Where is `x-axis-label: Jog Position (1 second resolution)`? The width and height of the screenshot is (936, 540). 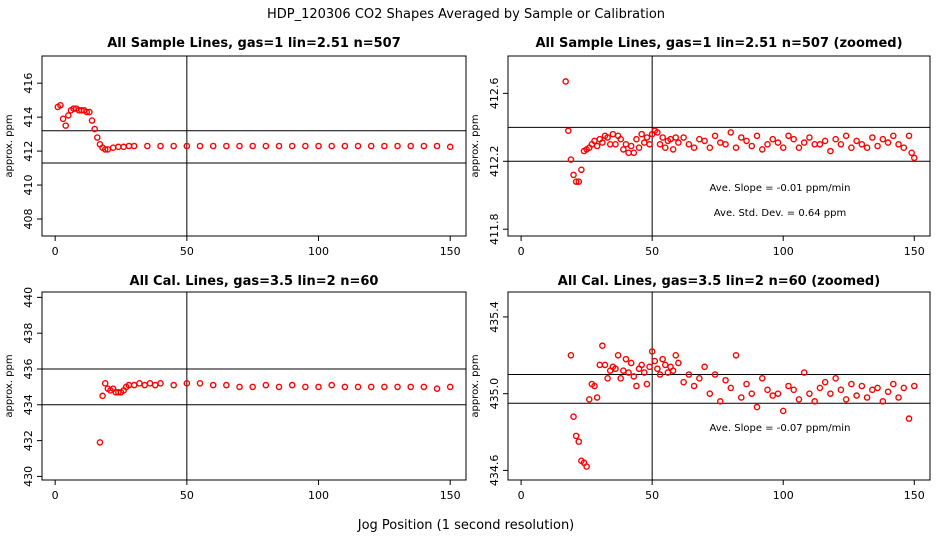 x-axis-label: Jog Position (1 second resolution) is located at coordinates (466, 525).